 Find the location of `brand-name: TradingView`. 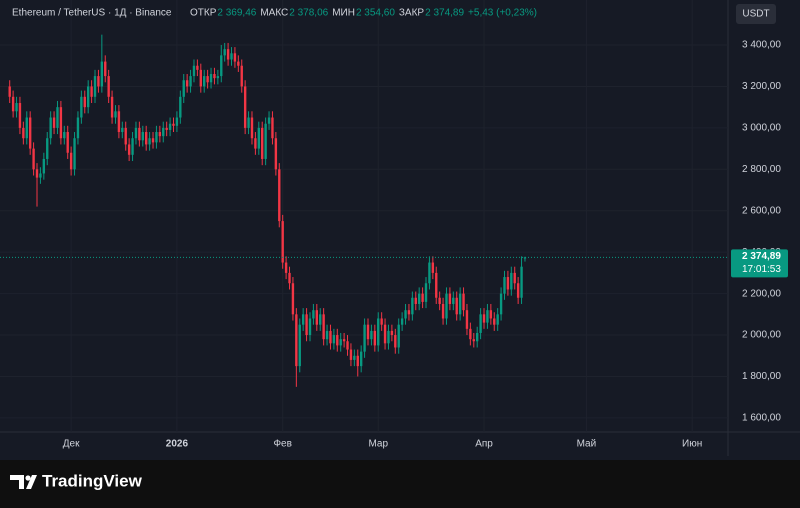

brand-name: TradingView is located at coordinates (92, 480).